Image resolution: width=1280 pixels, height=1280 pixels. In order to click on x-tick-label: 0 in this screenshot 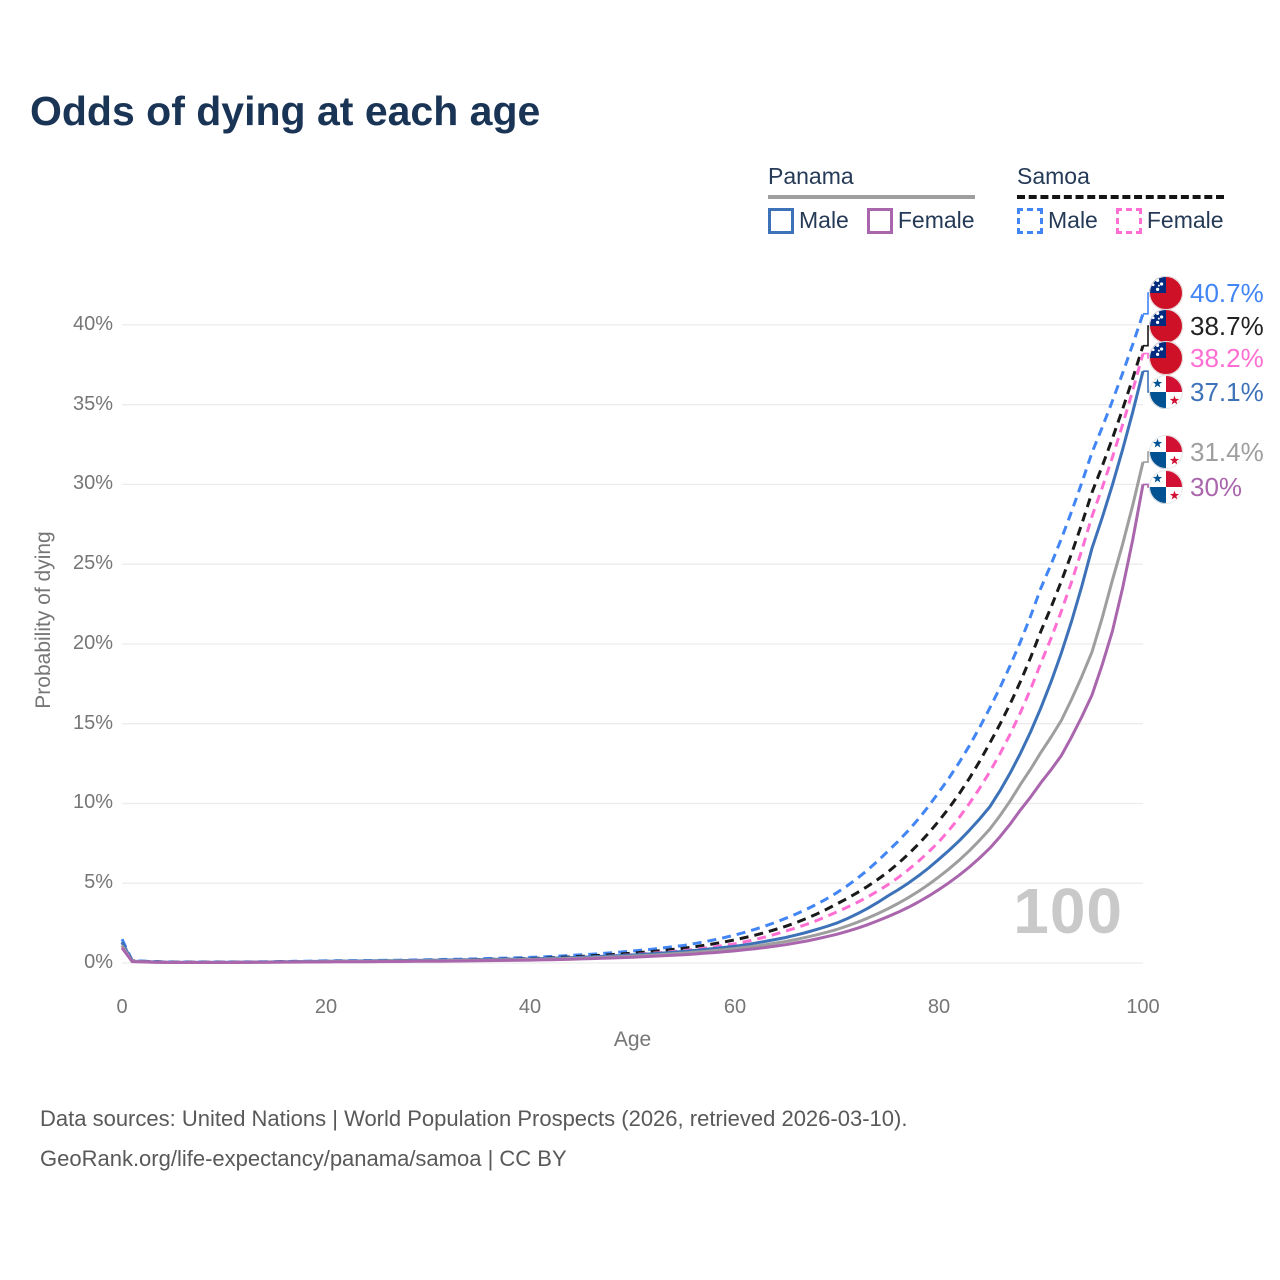, I will do `click(122, 1007)`.